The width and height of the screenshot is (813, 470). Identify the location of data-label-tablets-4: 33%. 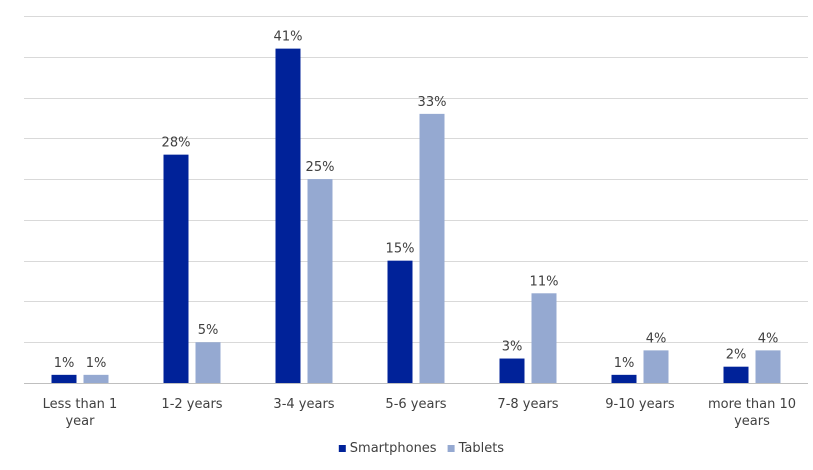
(432, 102).